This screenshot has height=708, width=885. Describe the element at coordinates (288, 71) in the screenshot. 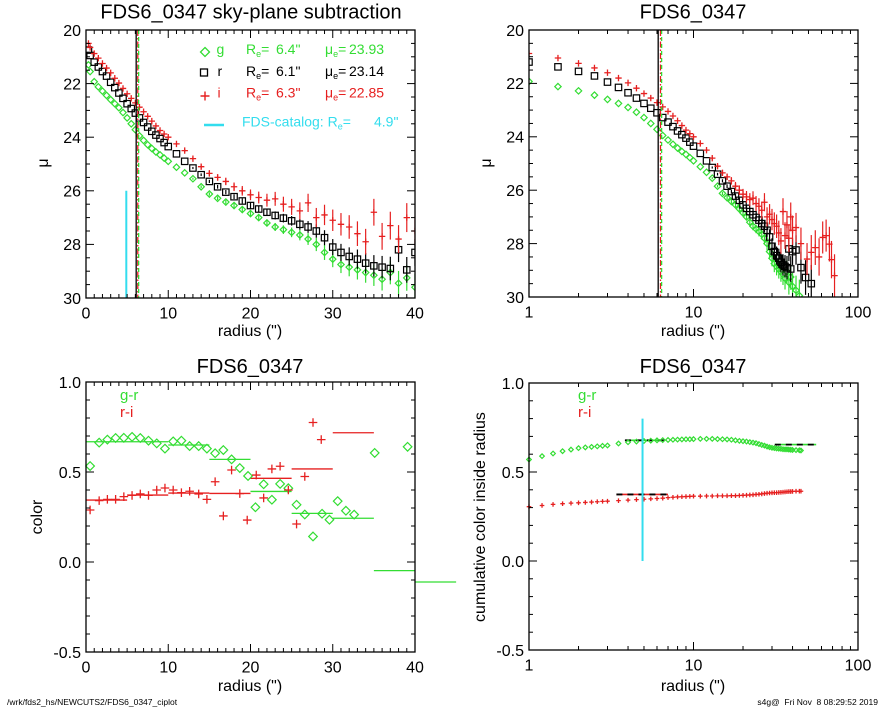

I see `re-value: 6.1"` at that location.